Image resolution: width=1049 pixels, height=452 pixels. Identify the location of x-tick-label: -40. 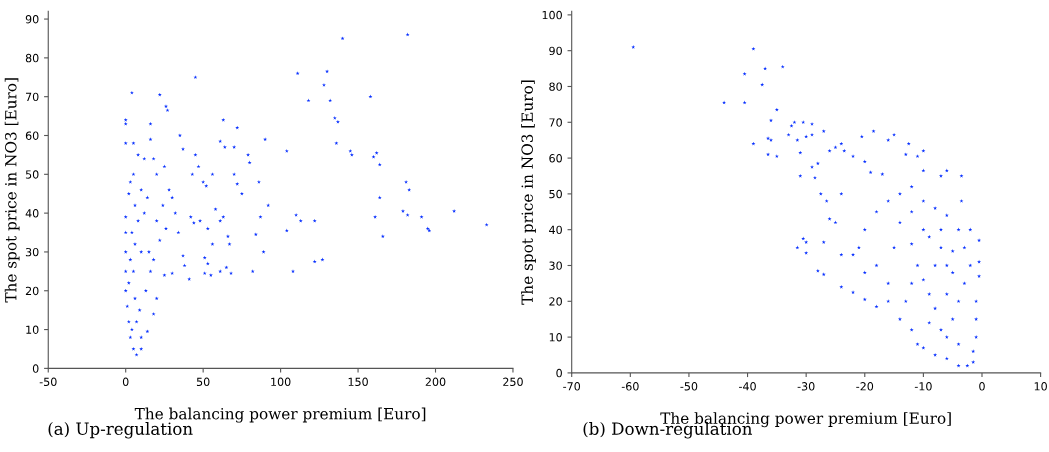
(747, 386).